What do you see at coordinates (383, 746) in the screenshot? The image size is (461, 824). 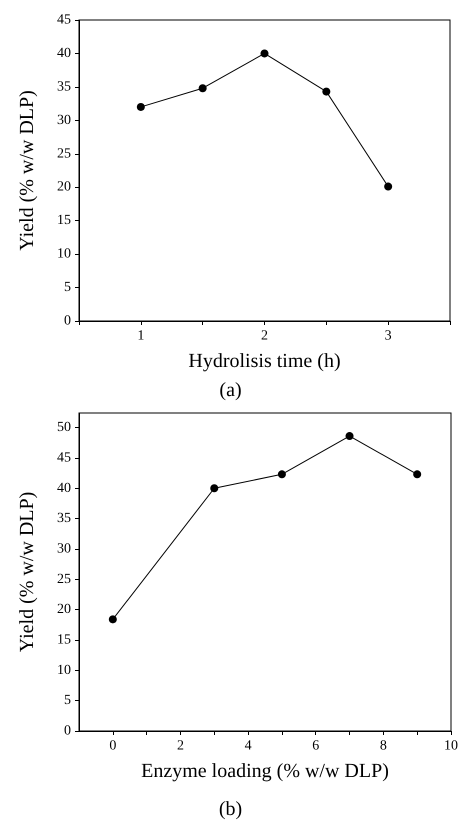 I see `x-tick-label: 8` at bounding box center [383, 746].